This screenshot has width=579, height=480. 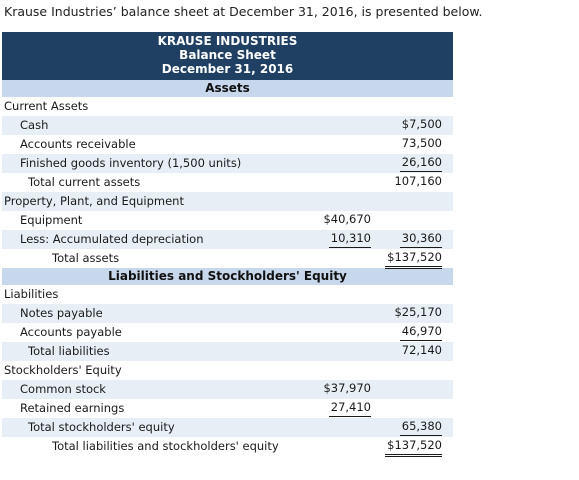 What do you see at coordinates (34, 125) in the screenshot?
I see `row-label: Cash` at bounding box center [34, 125].